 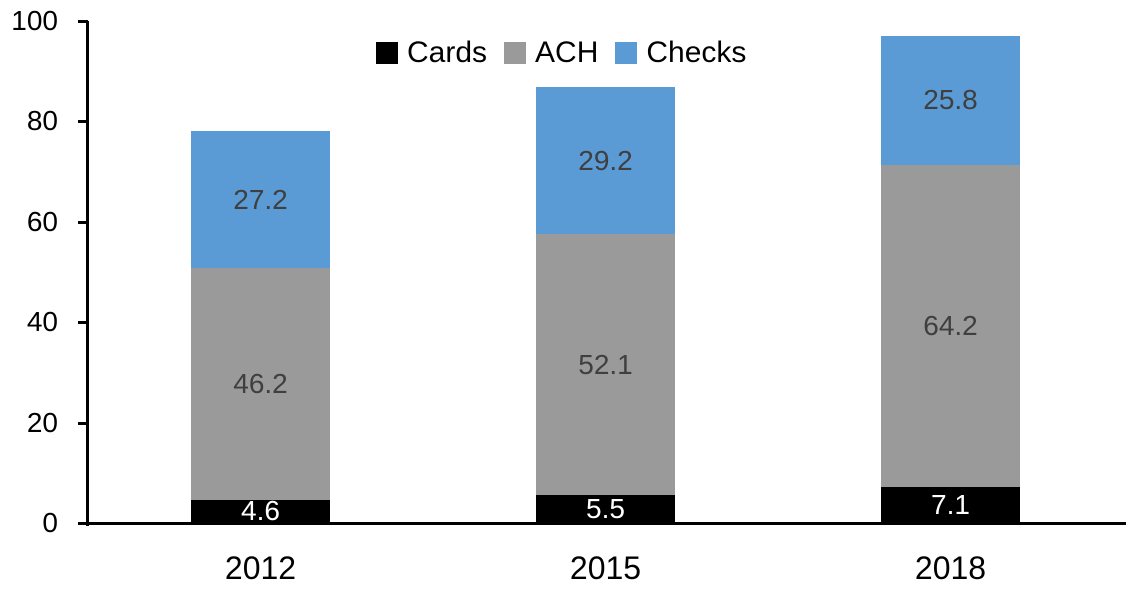 I want to click on chart-legend: Cards ACH Checks, so click(x=561, y=53).